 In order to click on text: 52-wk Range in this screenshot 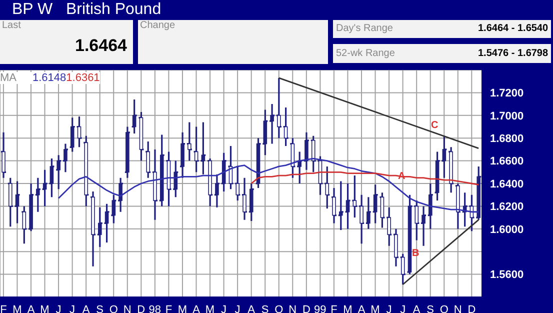, I will do `click(365, 53)`.